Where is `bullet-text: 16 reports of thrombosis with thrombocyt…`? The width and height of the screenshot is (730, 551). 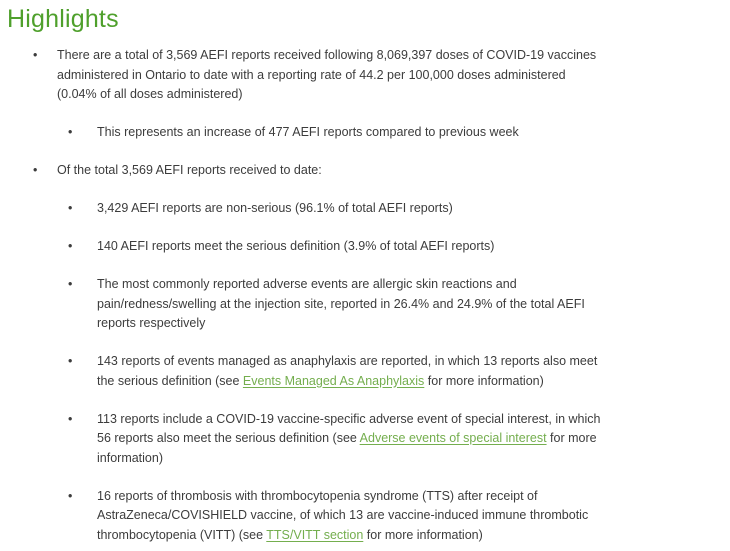
bullet-text: 16 reports of thrombosis with thrombocyt… is located at coordinates (343, 515).